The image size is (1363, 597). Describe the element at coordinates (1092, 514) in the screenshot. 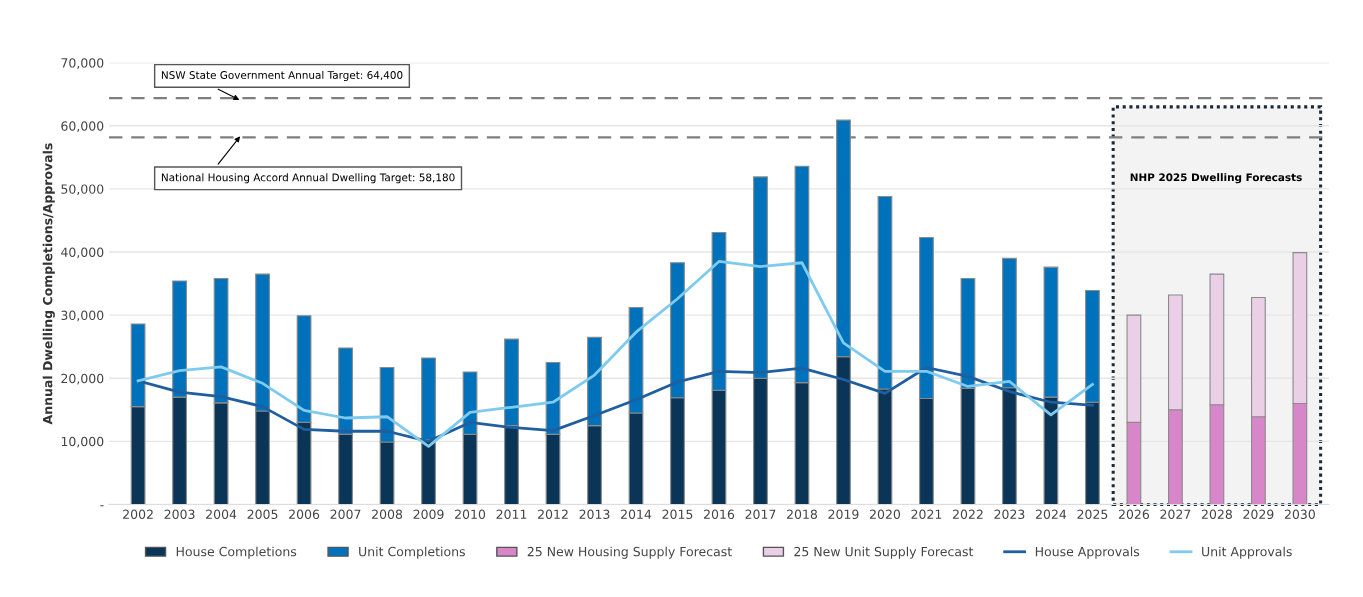

I see `x-tick-label: 2025` at that location.